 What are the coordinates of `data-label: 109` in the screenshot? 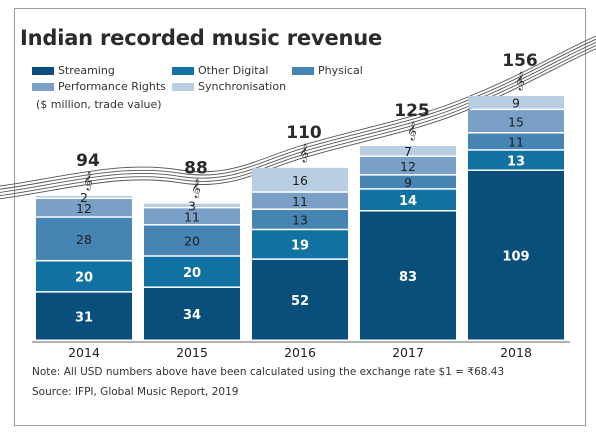 It's located at (515, 256).